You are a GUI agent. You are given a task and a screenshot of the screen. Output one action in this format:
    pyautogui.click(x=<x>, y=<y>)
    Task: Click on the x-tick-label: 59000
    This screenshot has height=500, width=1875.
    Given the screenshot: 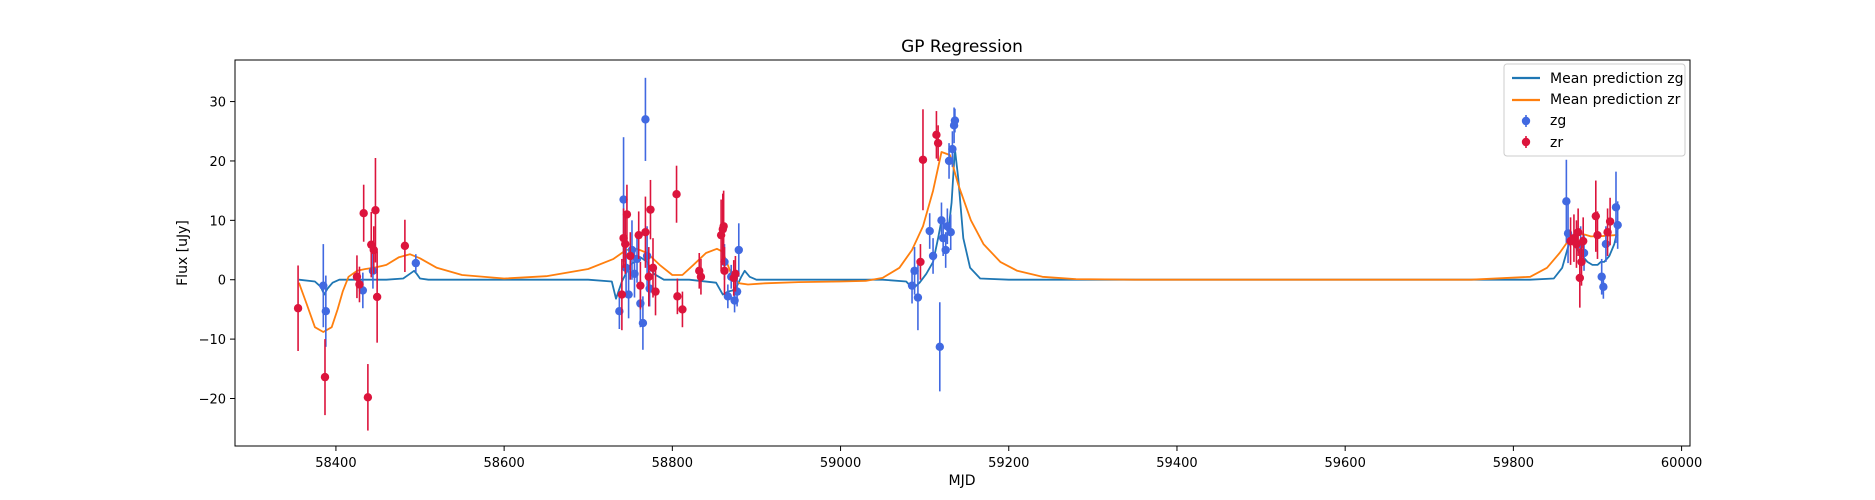 What is the action you would take?
    pyautogui.click(x=840, y=463)
    